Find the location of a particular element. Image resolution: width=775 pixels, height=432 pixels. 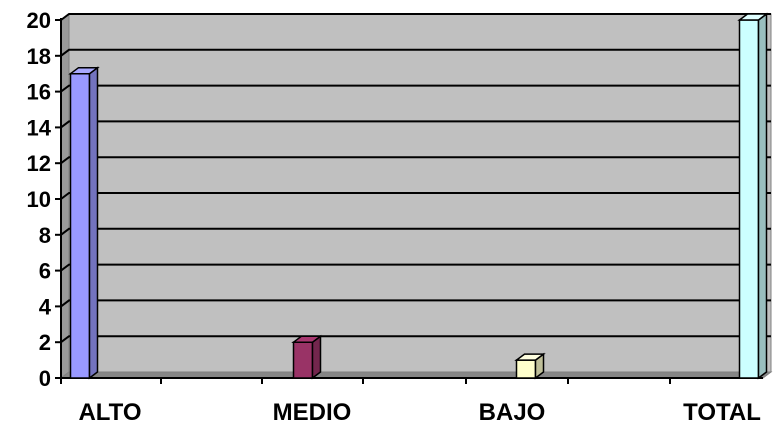

y-tick-label: 8 is located at coordinates (45, 235).